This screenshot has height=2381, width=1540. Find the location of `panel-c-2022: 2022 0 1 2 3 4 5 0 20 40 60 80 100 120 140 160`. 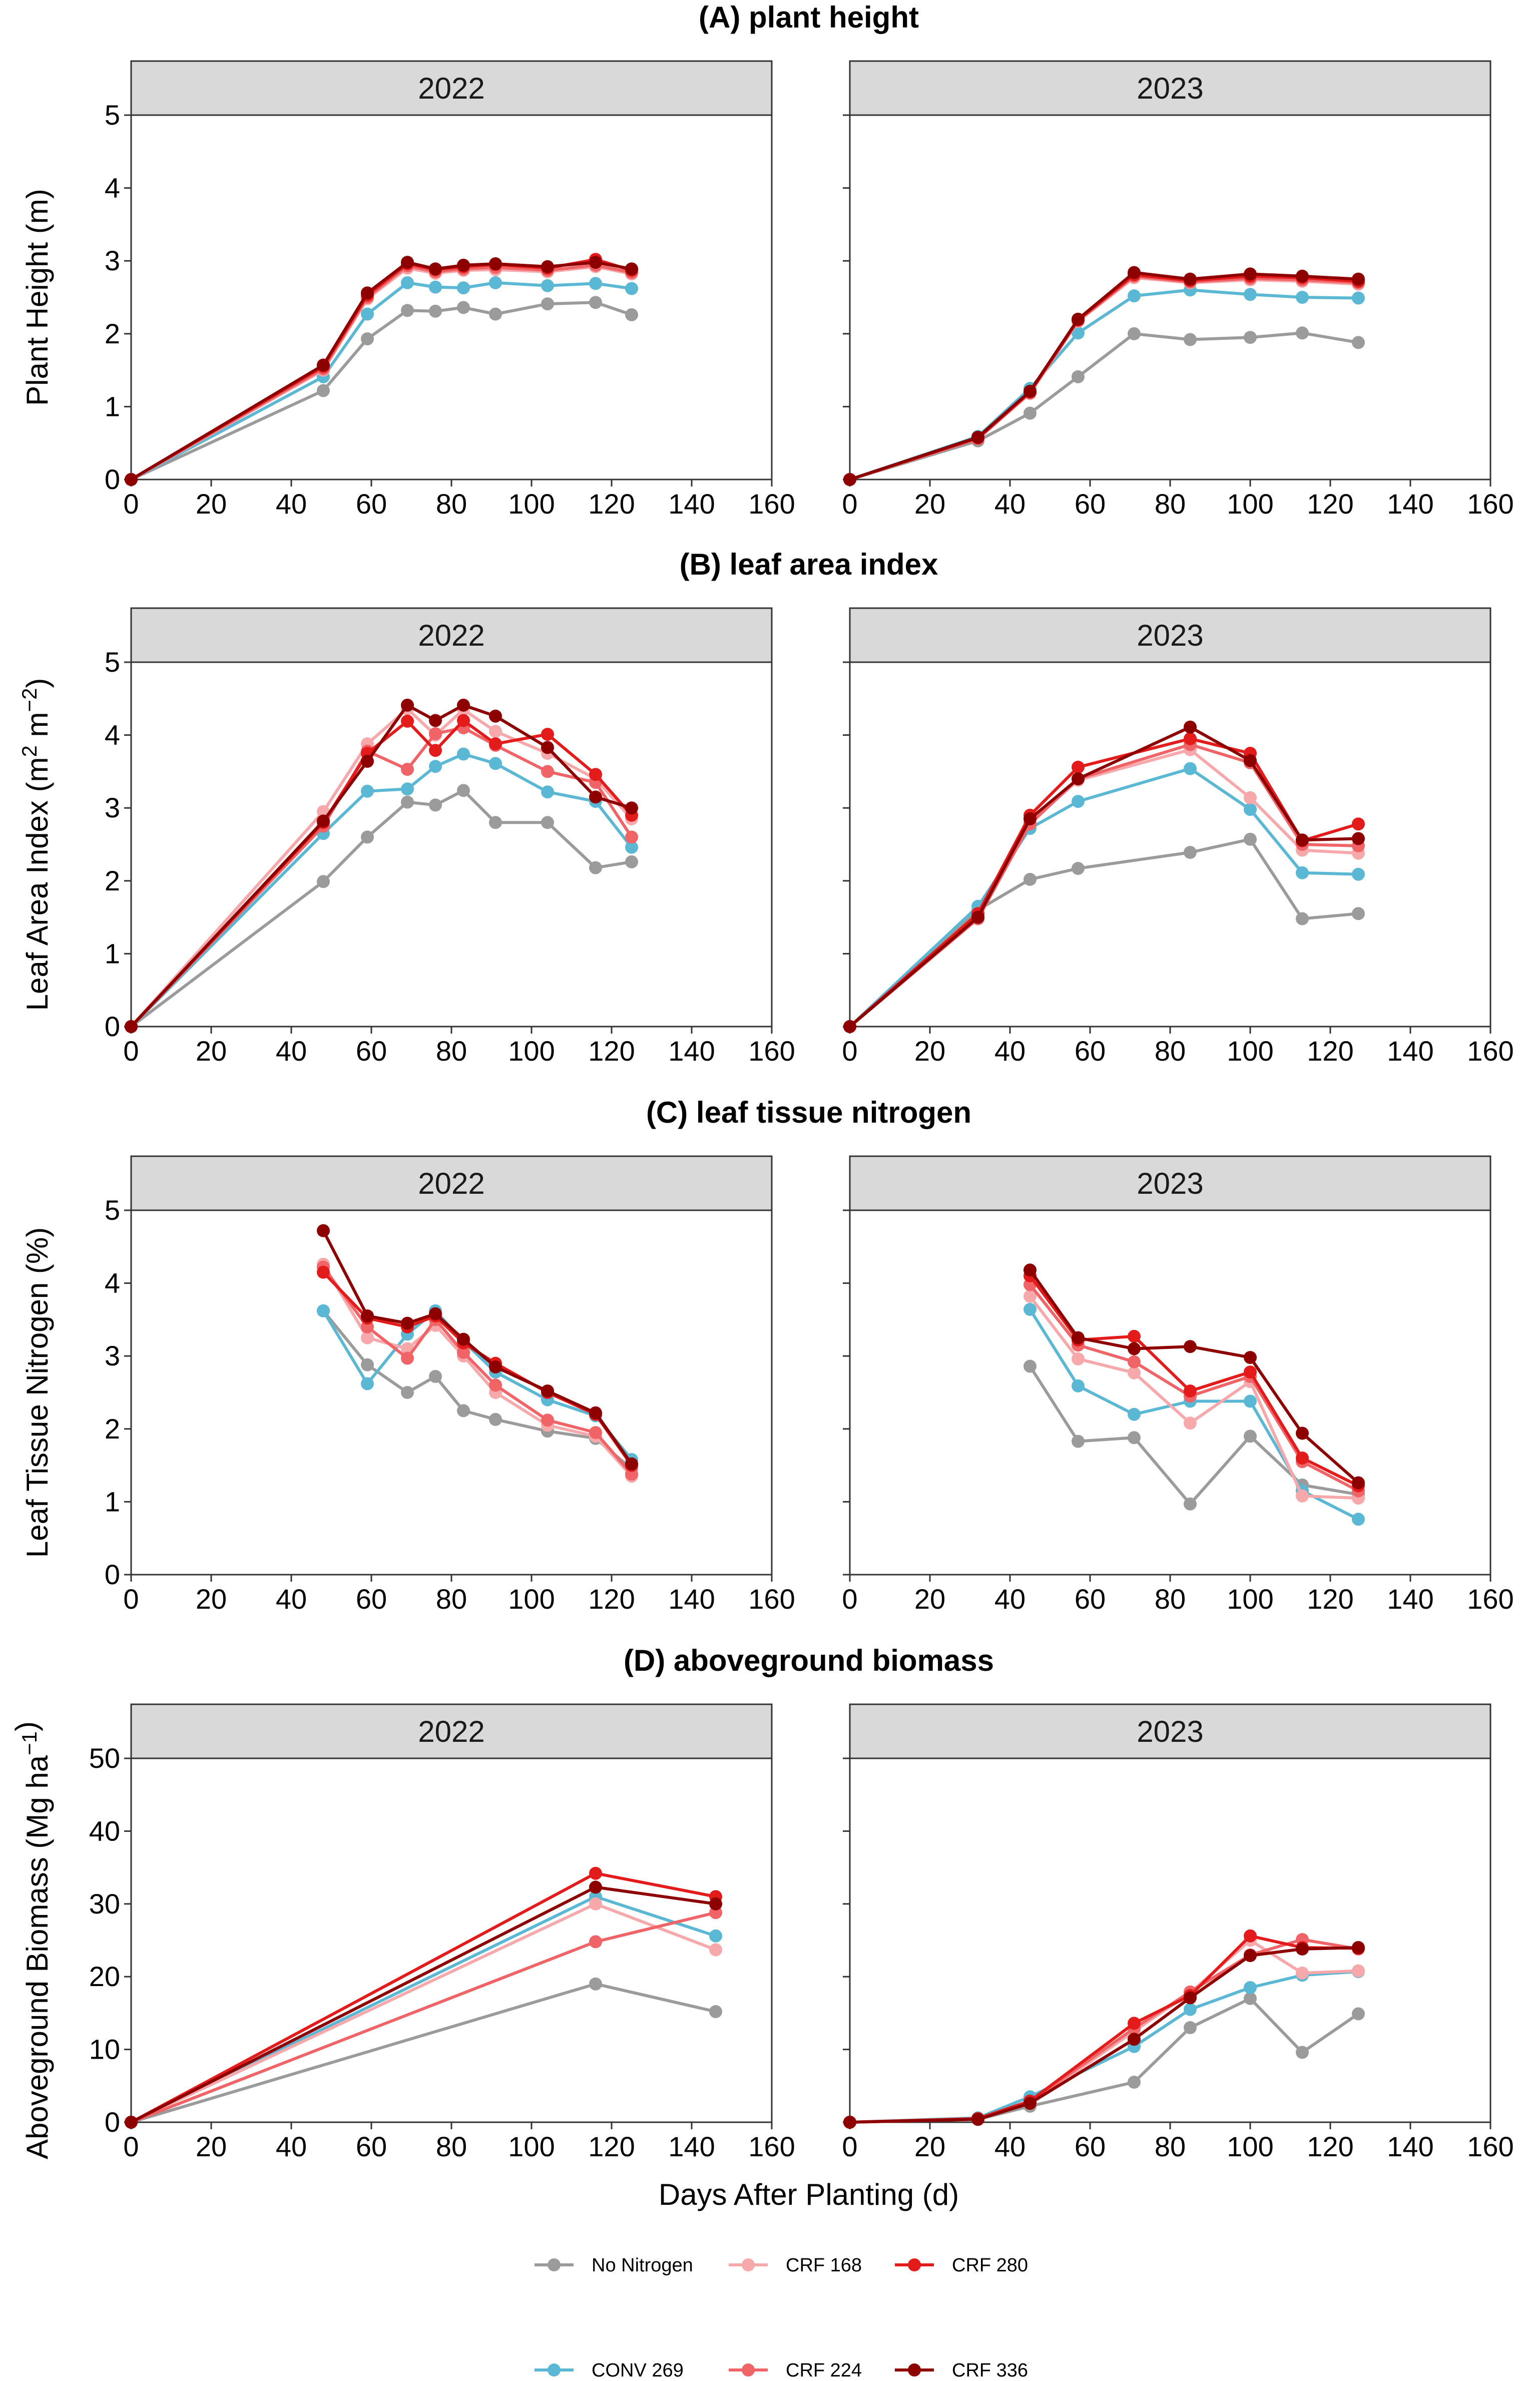

panel-c-2022: 2022 0 1 2 3 4 5 0 20 40 60 80 100 120 140 160 is located at coordinates (450, 1385).